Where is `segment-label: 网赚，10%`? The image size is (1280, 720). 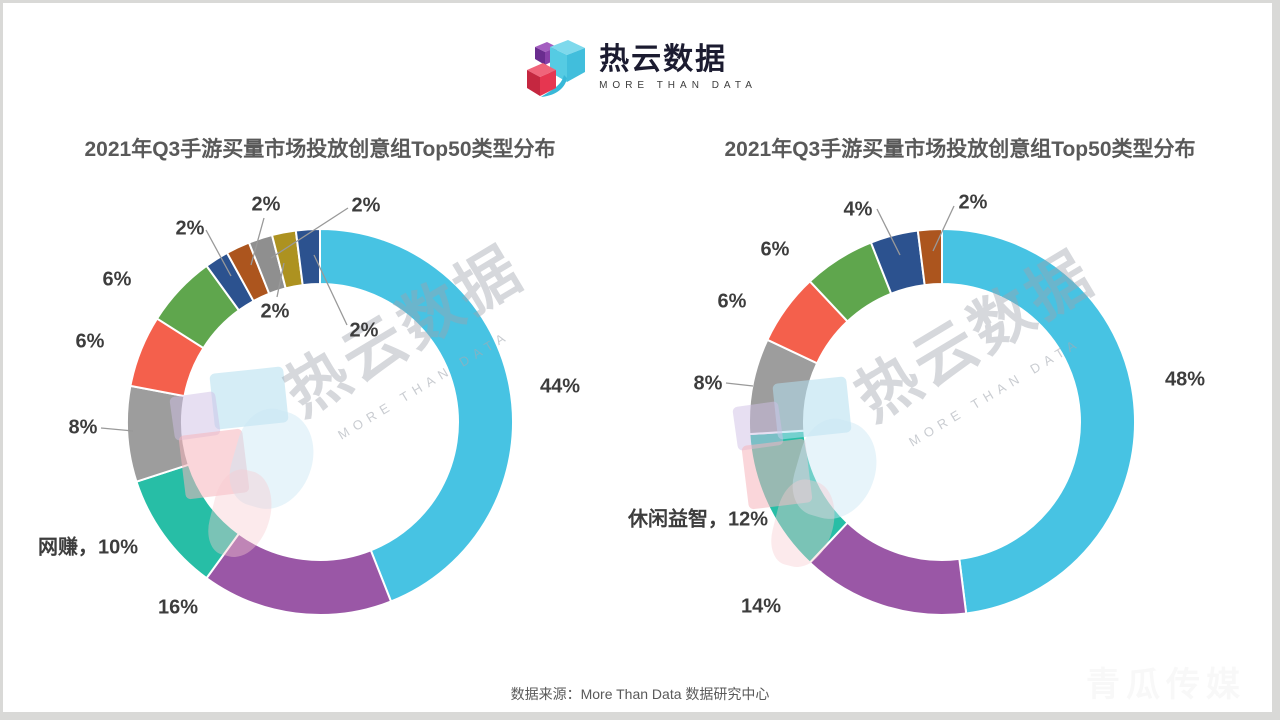
segment-label: 网赚，10% is located at coordinates (88, 547).